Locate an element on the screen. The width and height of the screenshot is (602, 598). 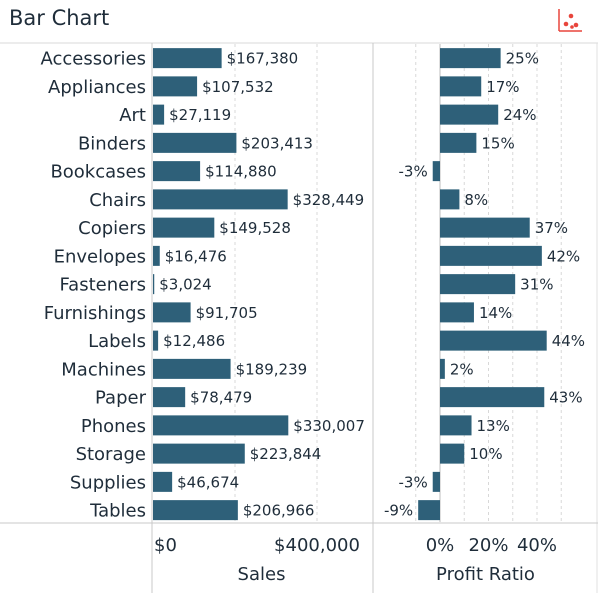
profit-ratio-axis-title: Profit Ratio is located at coordinates (485, 574).